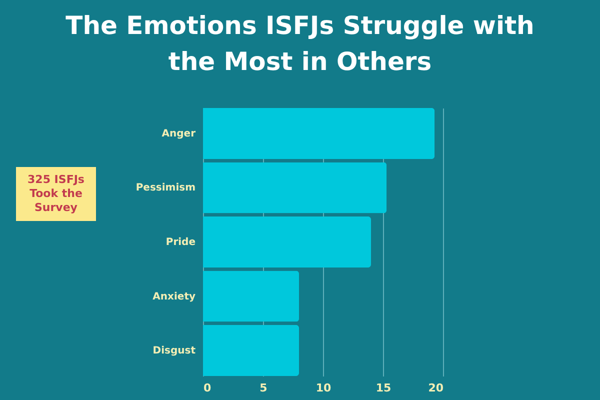  Describe the element at coordinates (166, 188) in the screenshot. I see `y-tick-label: Pessimism` at that location.